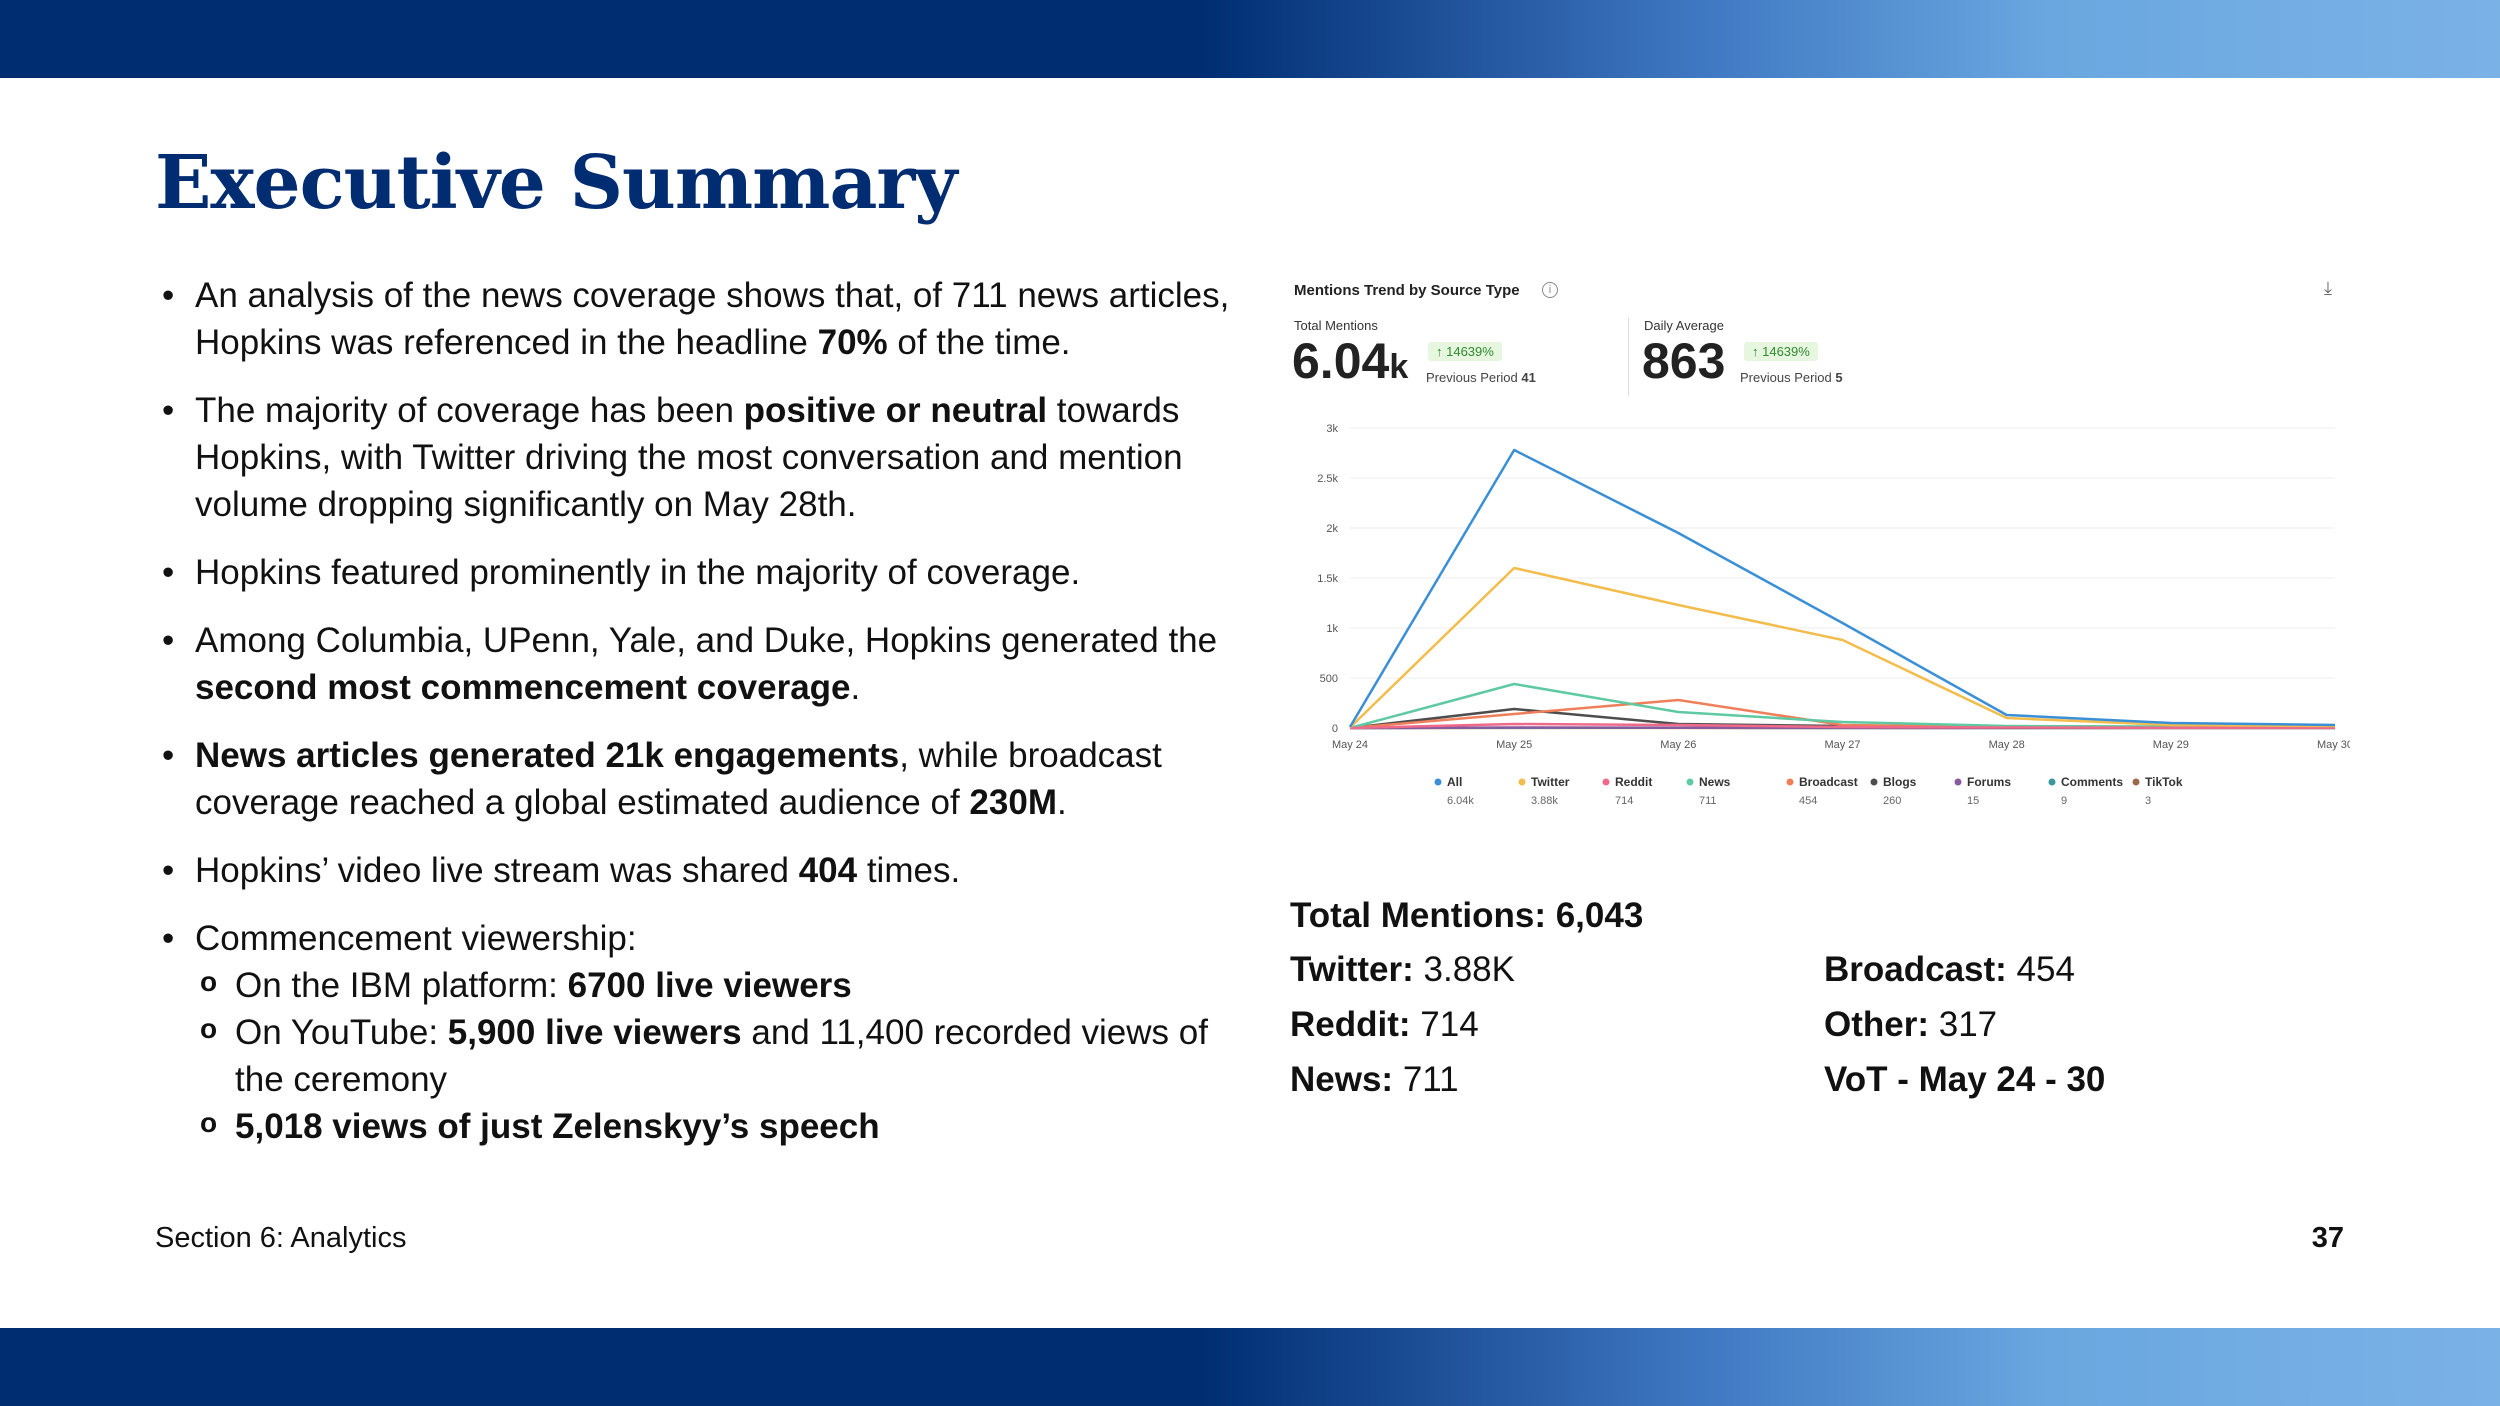 The height and width of the screenshot is (1406, 2500). What do you see at coordinates (1633, 782) in the screenshot?
I see `legend-label: Reddit` at bounding box center [1633, 782].